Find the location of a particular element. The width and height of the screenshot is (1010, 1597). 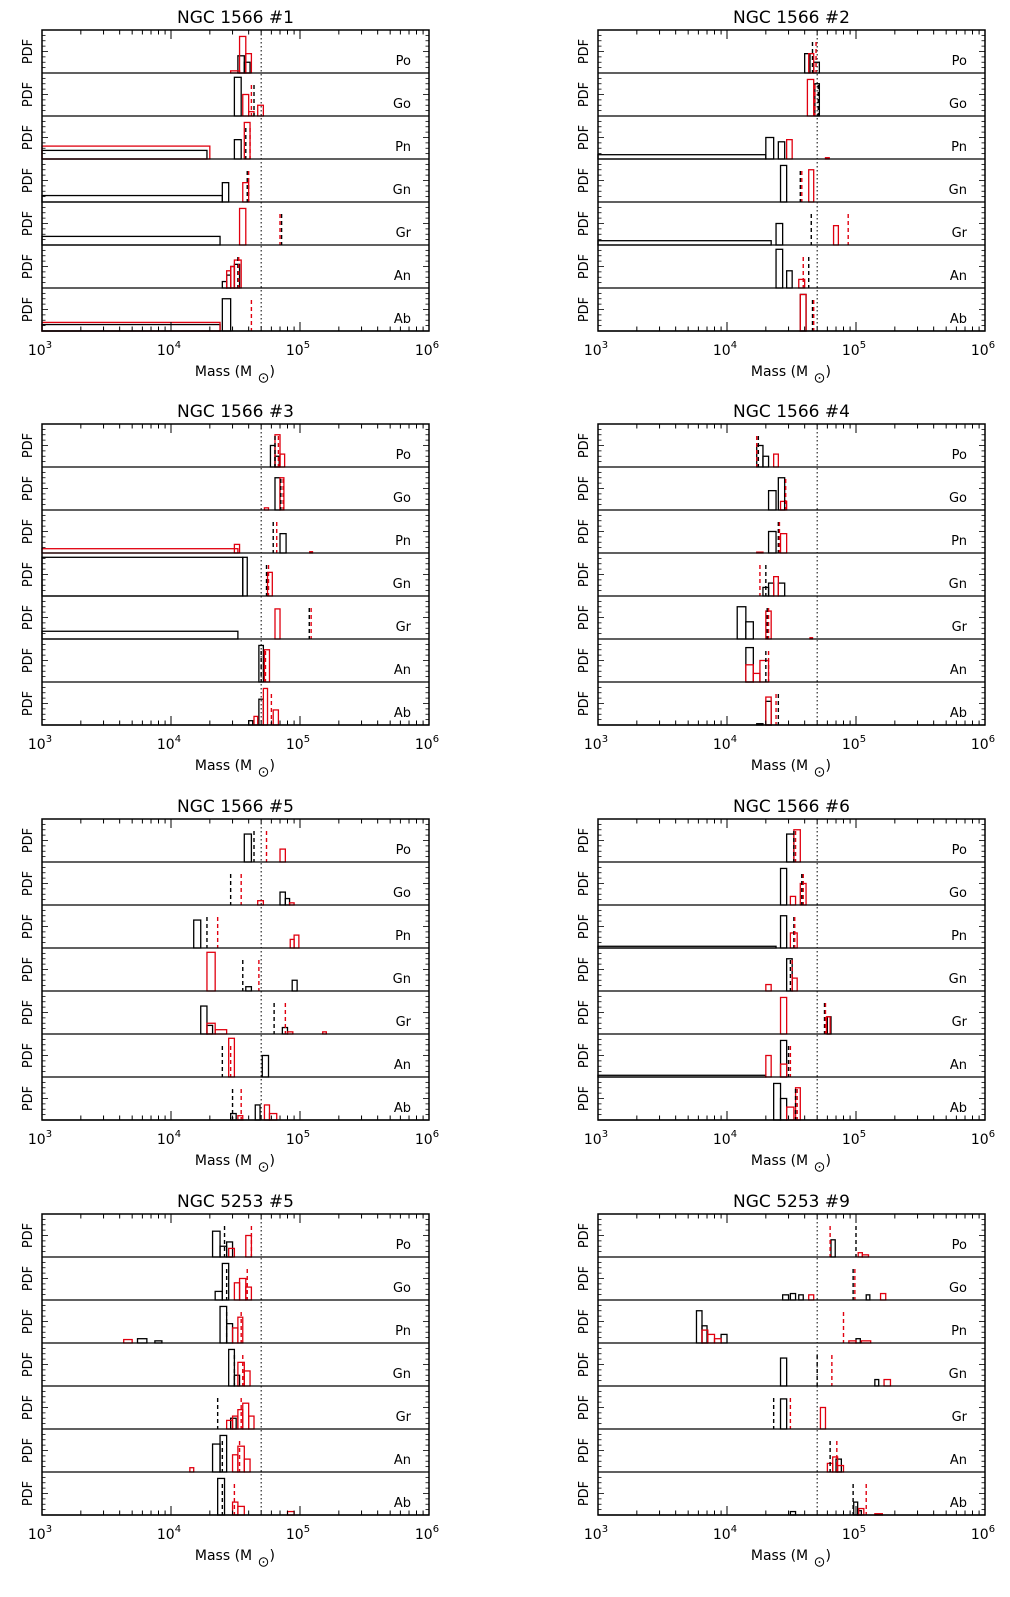

pdf-row: Po PDF is located at coordinates (225, 448).